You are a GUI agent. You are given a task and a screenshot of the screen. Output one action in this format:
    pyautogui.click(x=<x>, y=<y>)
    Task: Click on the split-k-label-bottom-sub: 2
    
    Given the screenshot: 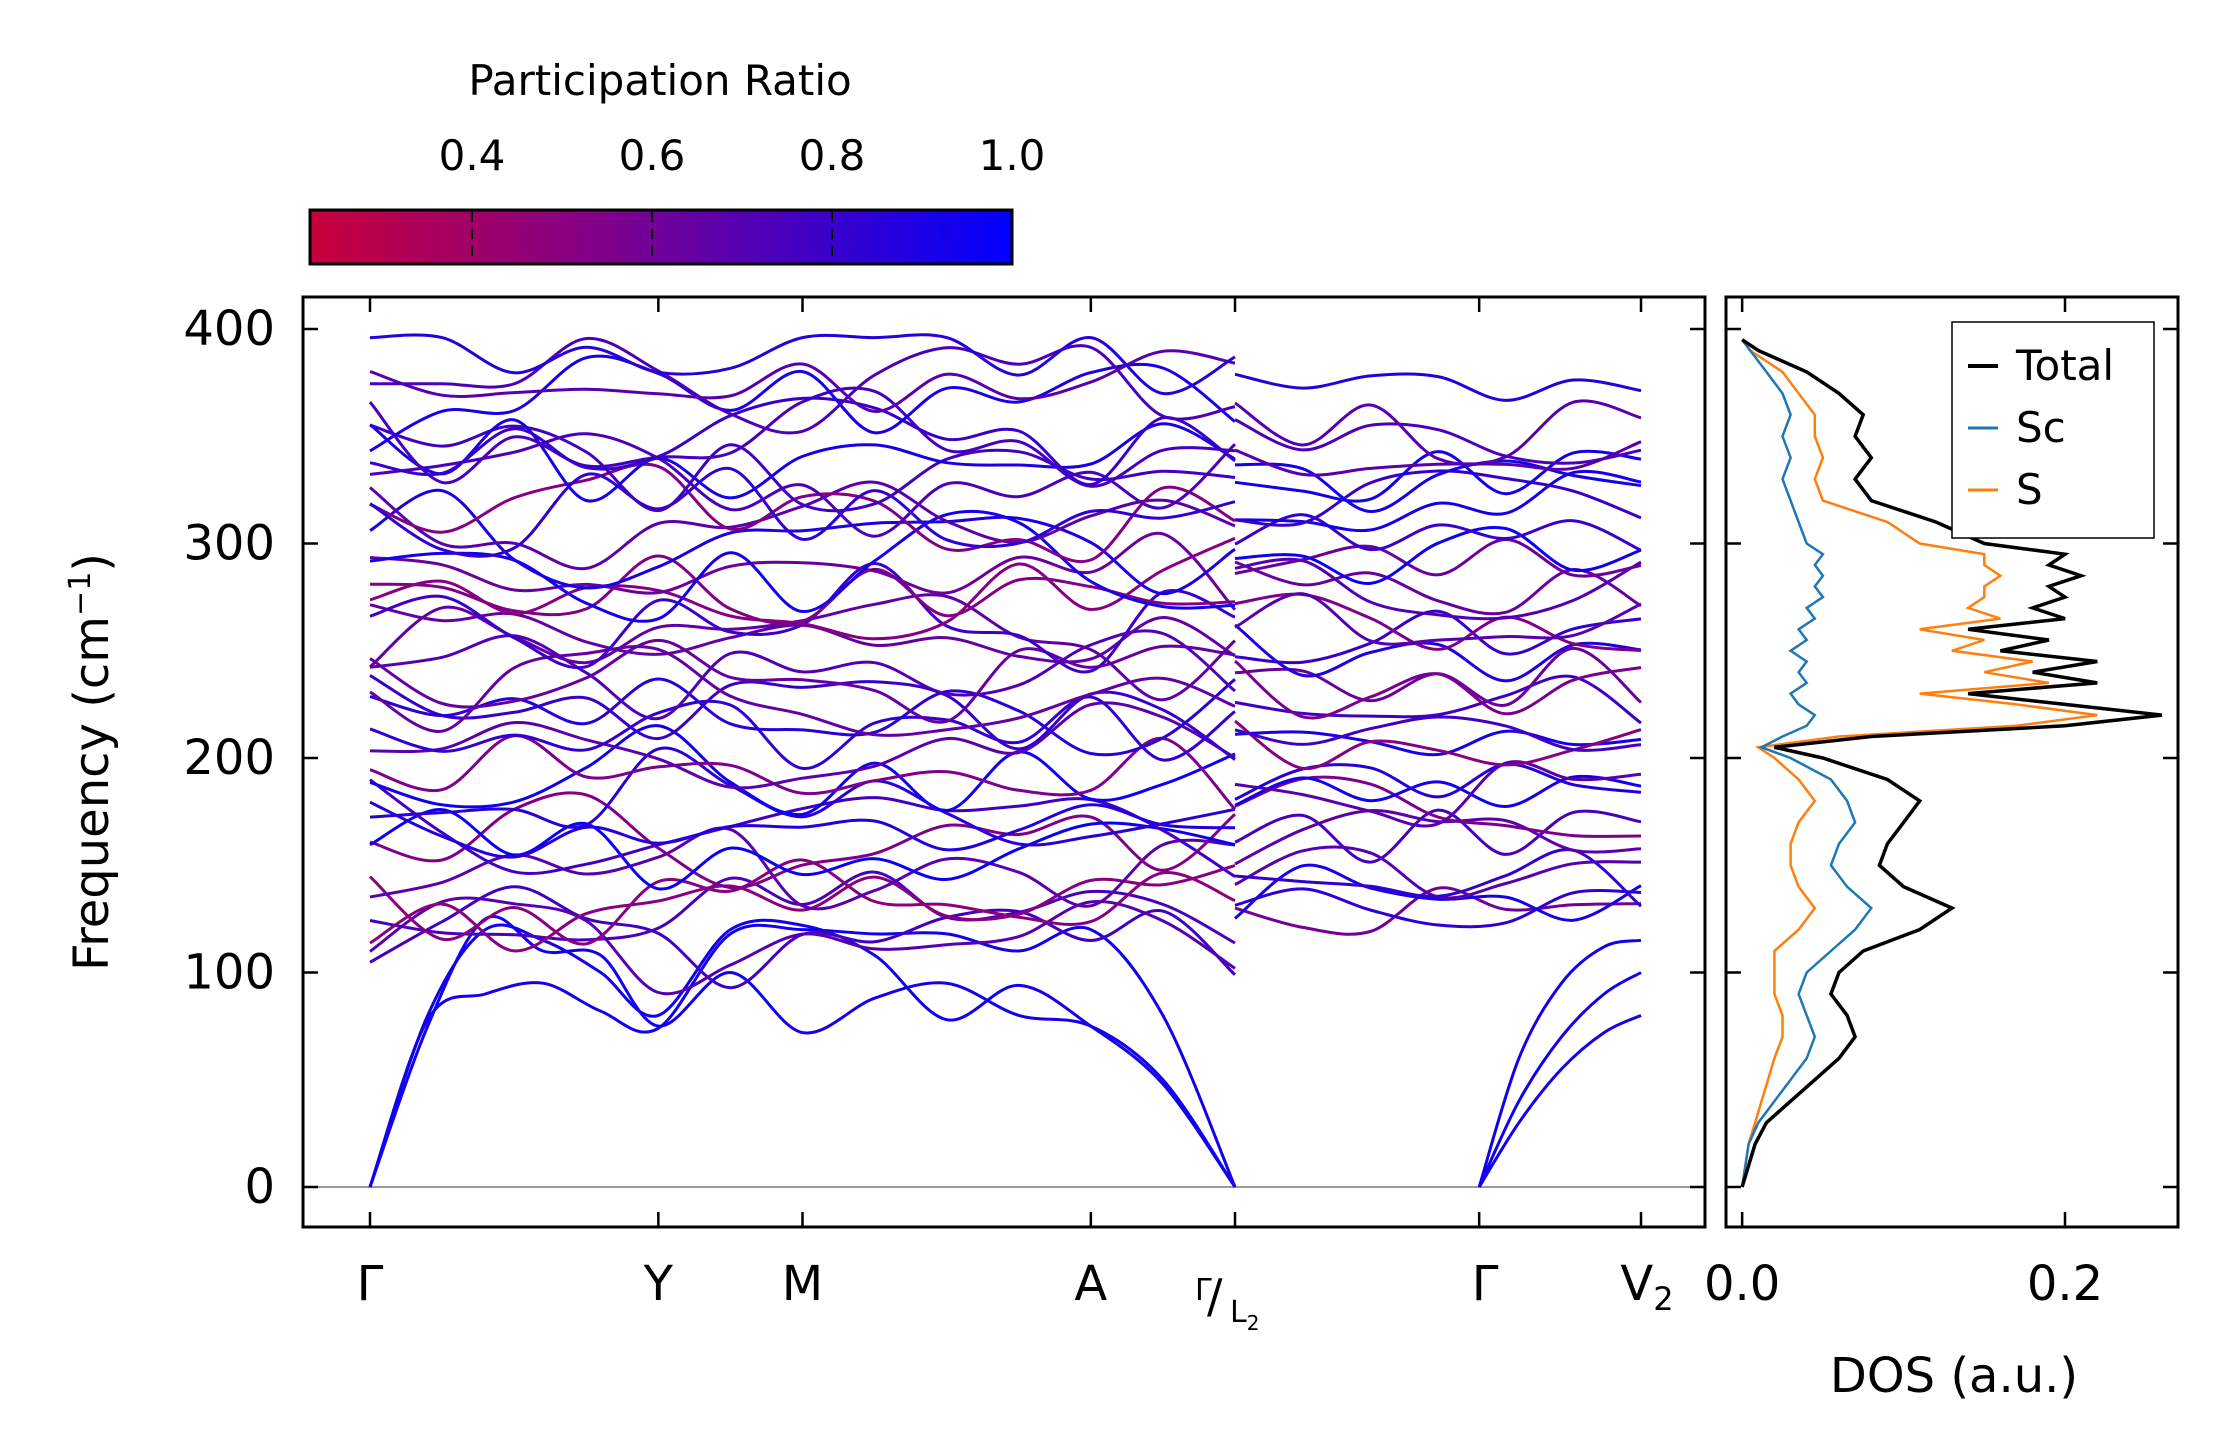 What is the action you would take?
    pyautogui.click(x=1253, y=1323)
    